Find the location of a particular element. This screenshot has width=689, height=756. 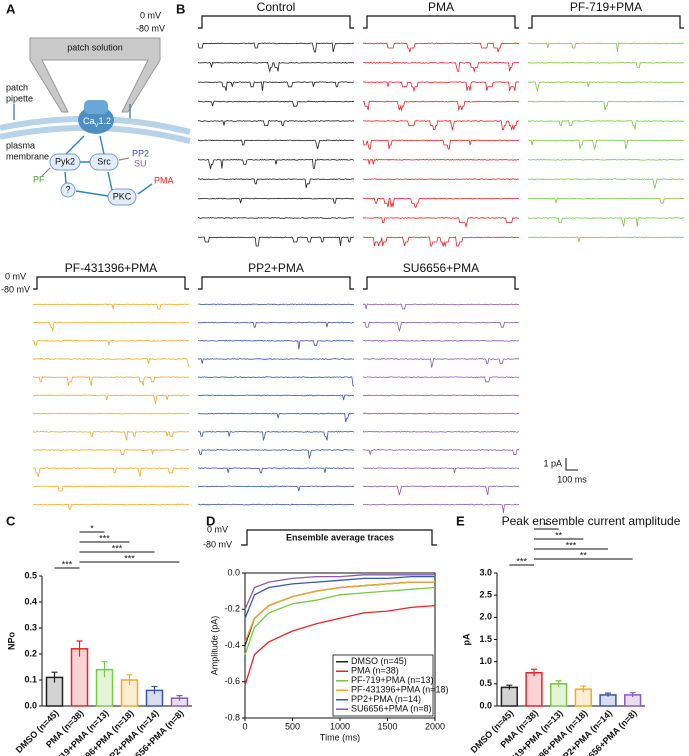

label: plasma is located at coordinates (20, 145).